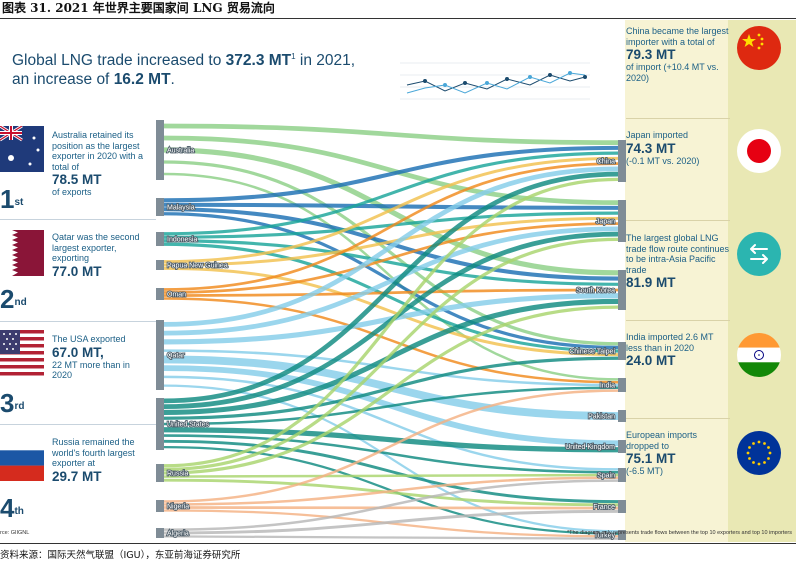 This screenshot has width=796, height=563. Describe the element at coordinates (77, 179) in the screenshot. I see `exporter-value: 78.5 MT` at that location.